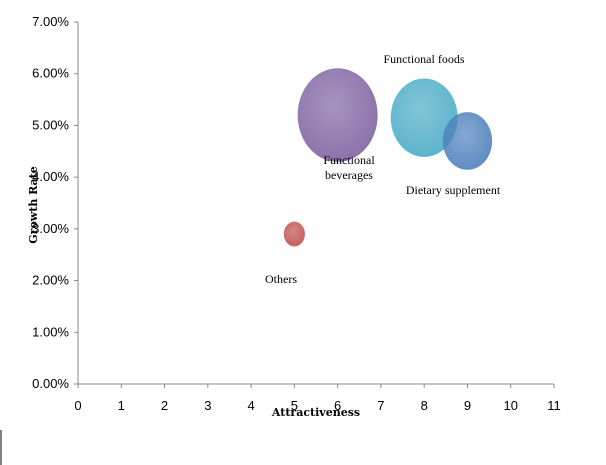  What do you see at coordinates (50, 280) in the screenshot?
I see `y-tick-label: 2.00%` at bounding box center [50, 280].